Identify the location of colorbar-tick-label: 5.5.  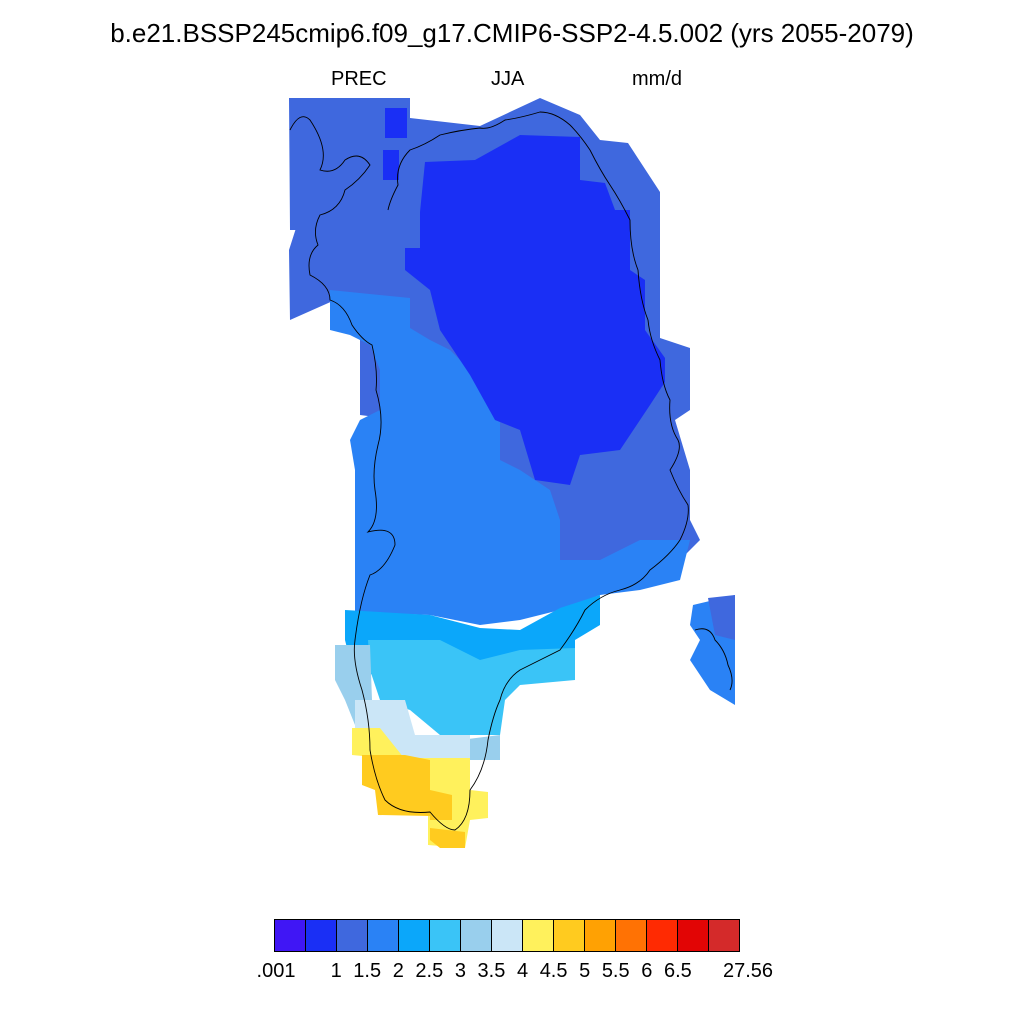
(615, 971).